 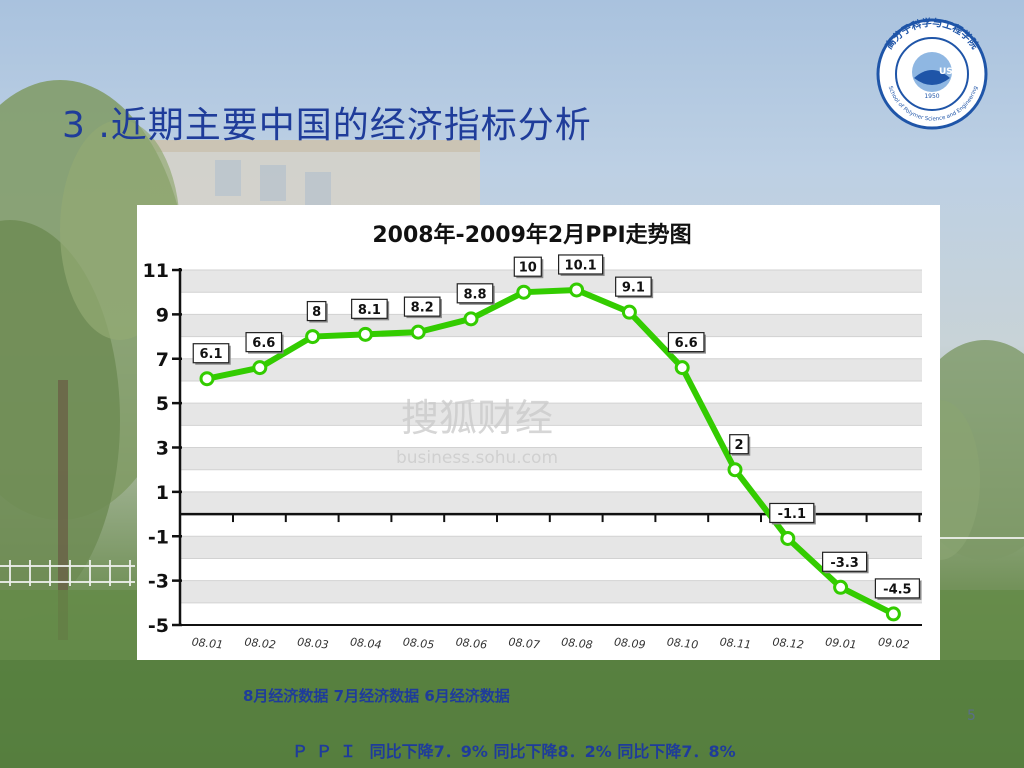 What do you see at coordinates (477, 458) in the screenshot?
I see `chart-watermark-url: business.sohu.com` at bounding box center [477, 458].